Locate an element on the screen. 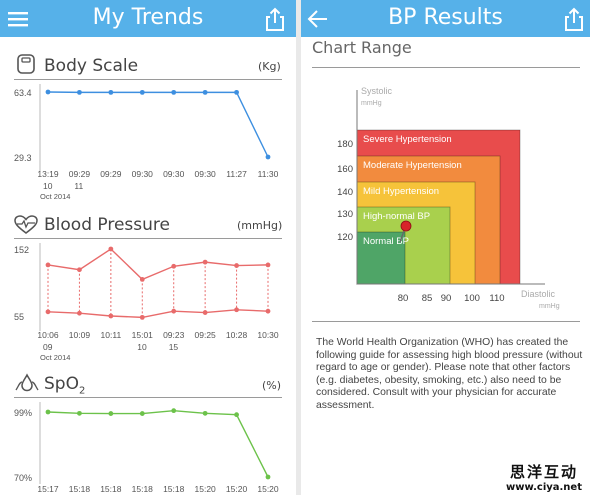 The image size is (590, 495). y-tick-label: 140 is located at coordinates (345, 192).